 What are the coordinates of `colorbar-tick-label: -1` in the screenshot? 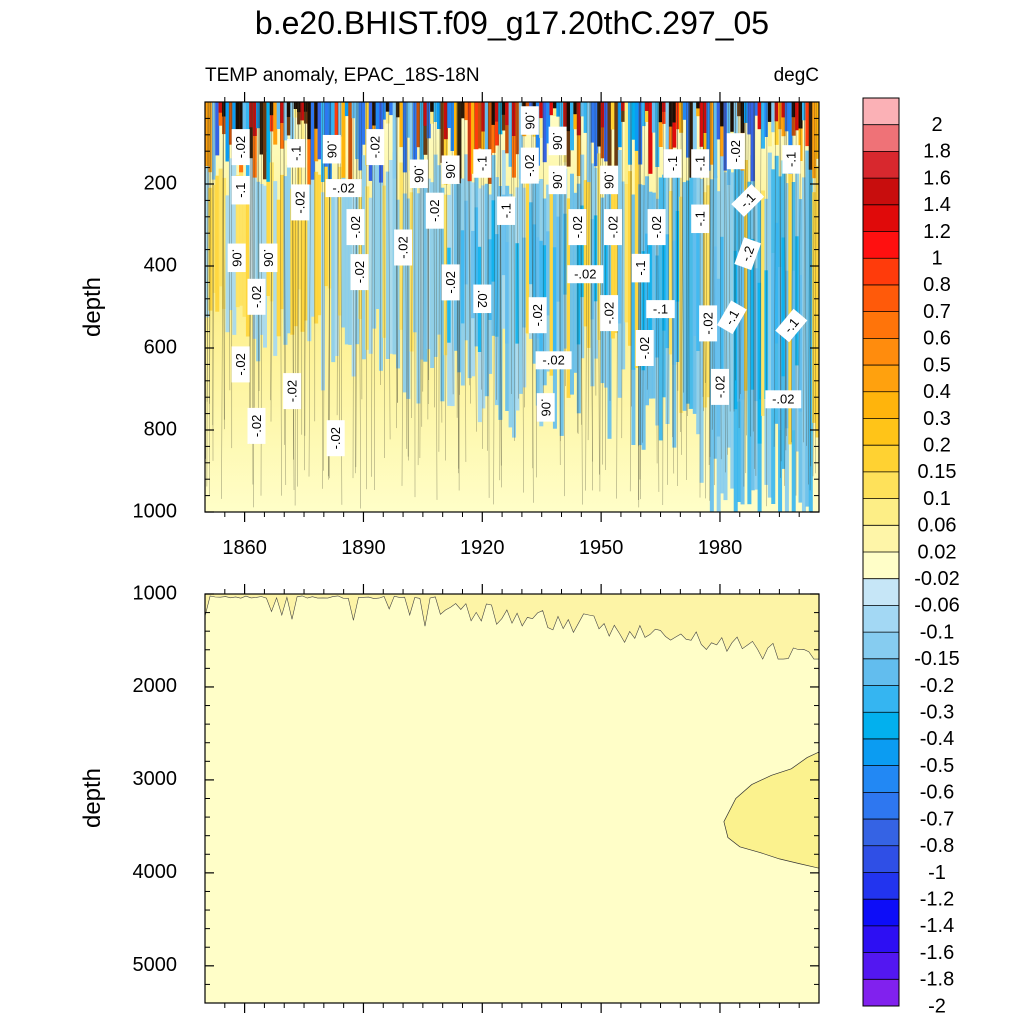 It's located at (937, 873).